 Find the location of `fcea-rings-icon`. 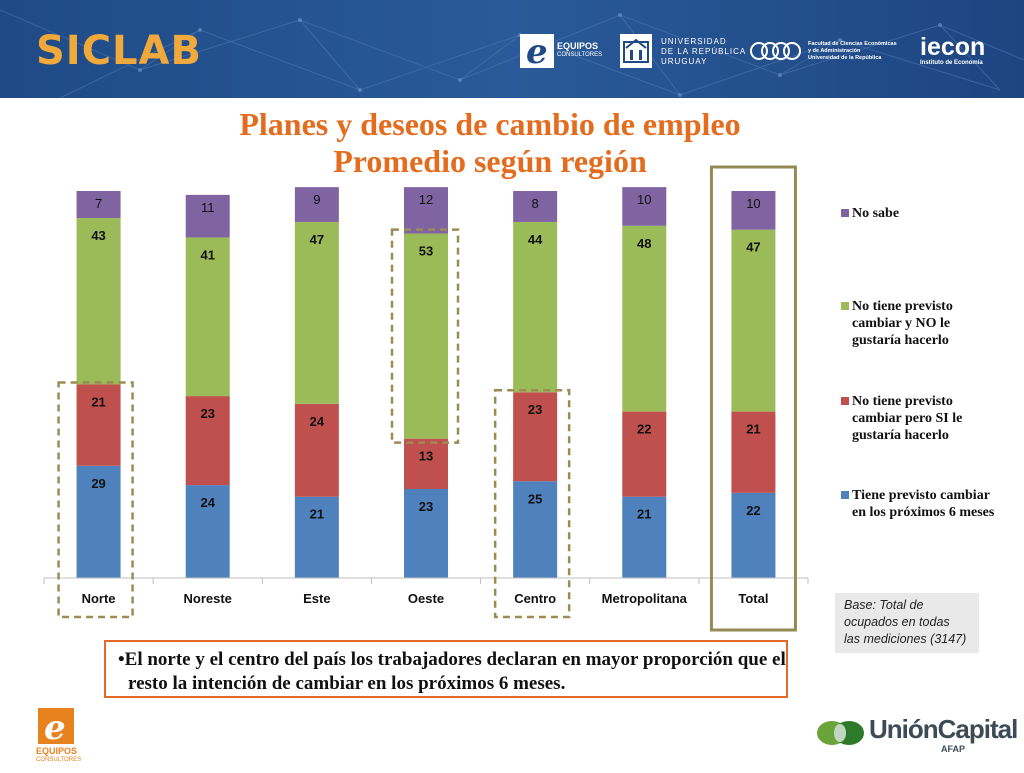

fcea-rings-icon is located at coordinates (775, 51).